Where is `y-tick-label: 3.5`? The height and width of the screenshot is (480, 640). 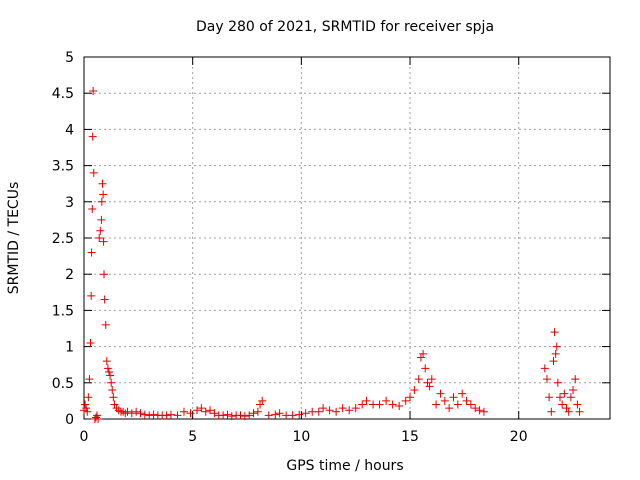
y-tick-label: 3.5 is located at coordinates (63, 167).